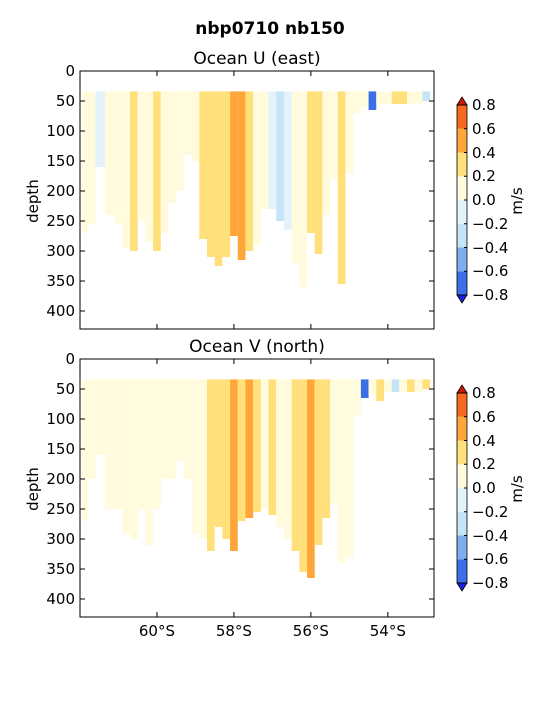 This screenshot has width=540, height=720. I want to click on xtick-label-1-0: 60°S, so click(156, 631).